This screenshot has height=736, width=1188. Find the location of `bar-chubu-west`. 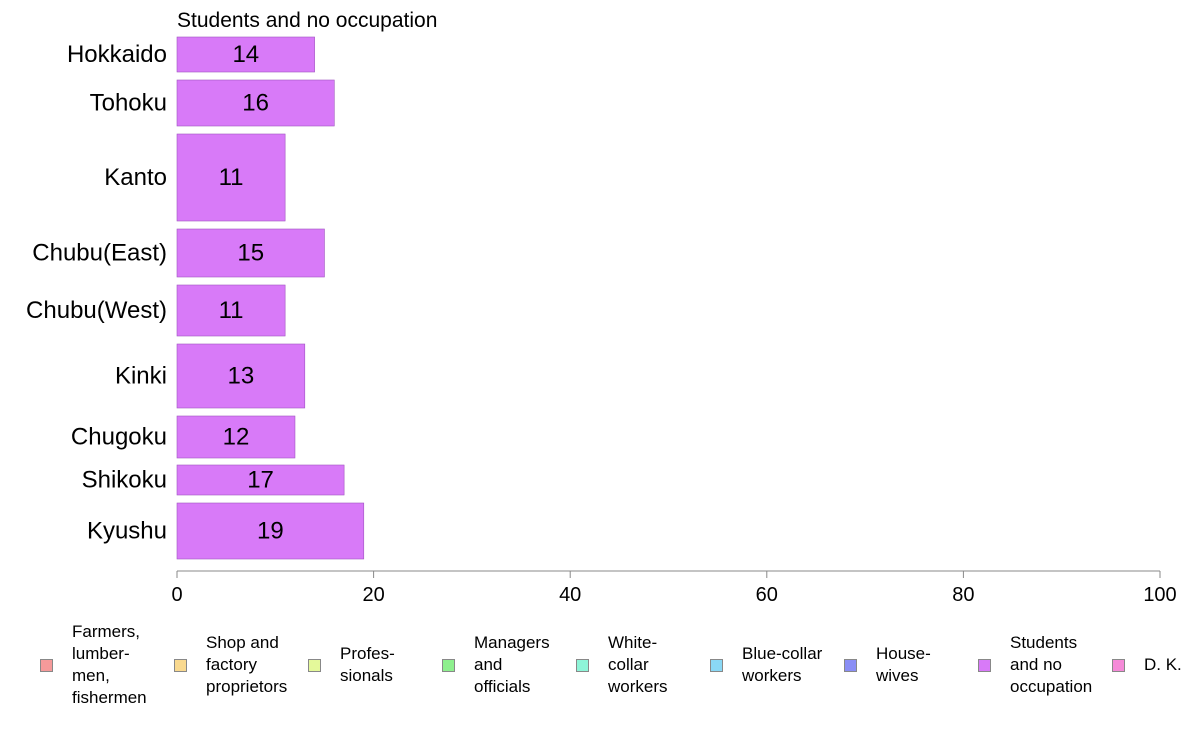

bar-chubu-west is located at coordinates (231, 310).